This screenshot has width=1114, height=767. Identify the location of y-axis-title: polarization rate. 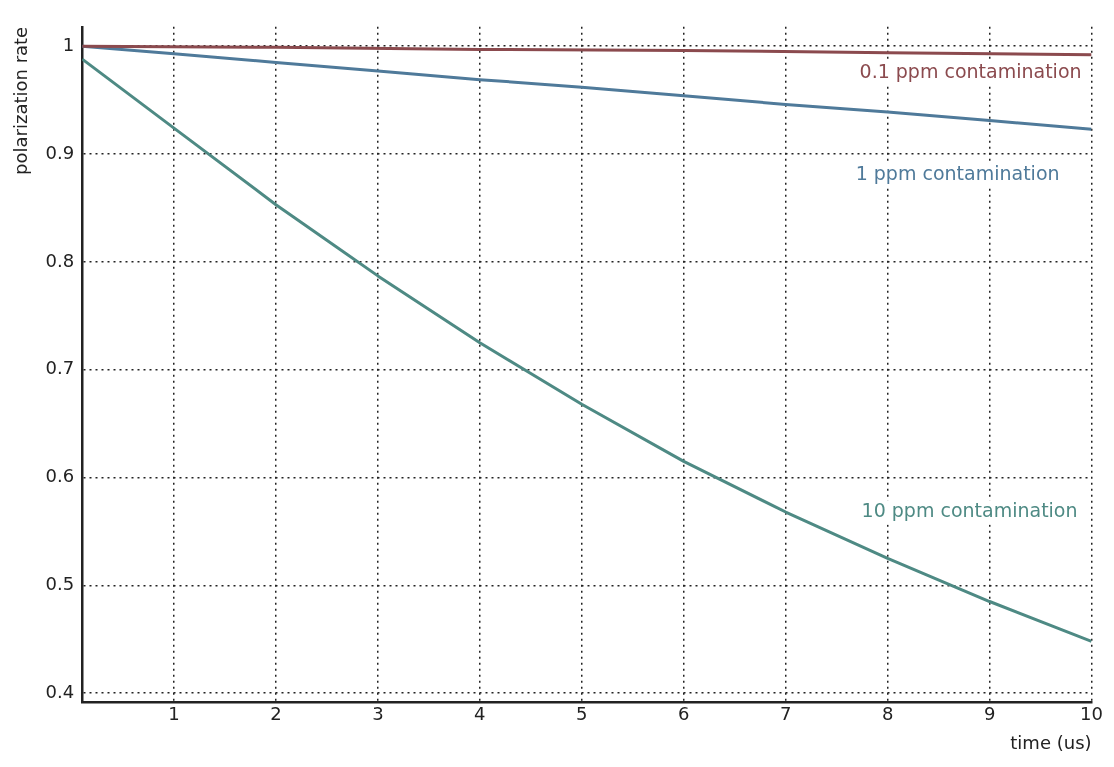
(21, 100).